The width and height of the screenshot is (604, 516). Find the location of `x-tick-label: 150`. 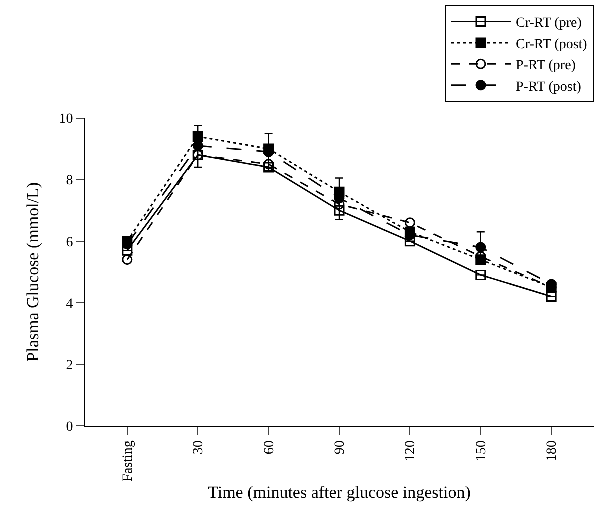

x-tick-label: 150 is located at coordinates (482, 451).